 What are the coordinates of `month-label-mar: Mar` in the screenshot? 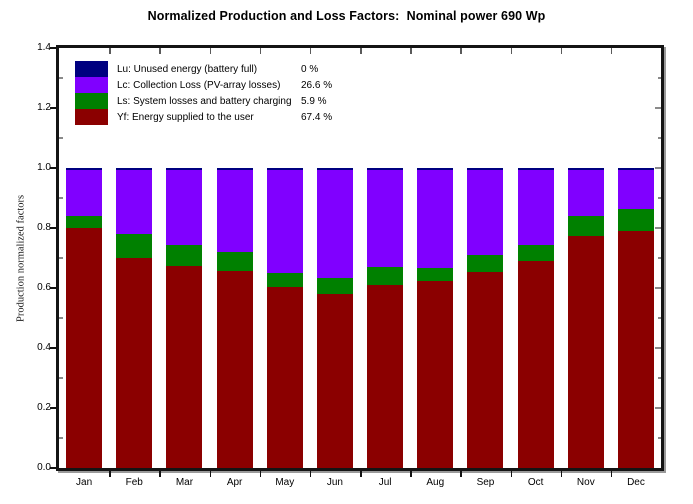 It's located at (184, 482).